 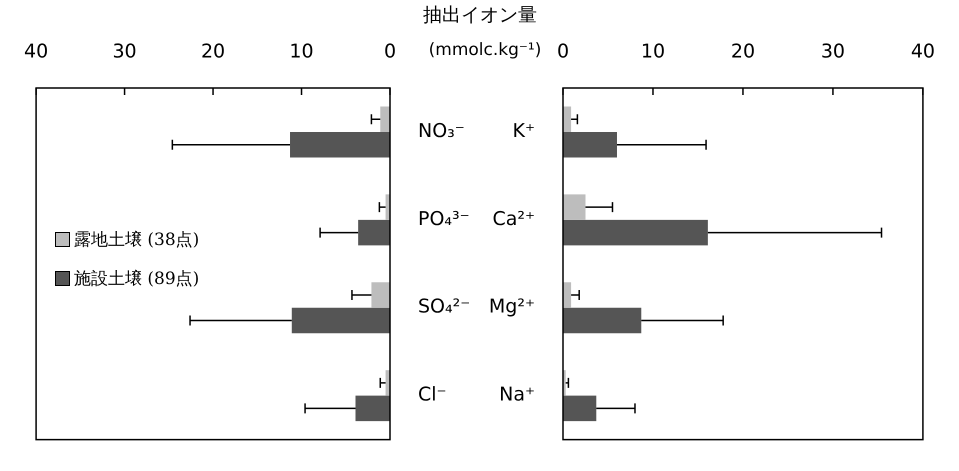 I want to click on y-tick-label: Cl⁻, so click(x=432, y=395).